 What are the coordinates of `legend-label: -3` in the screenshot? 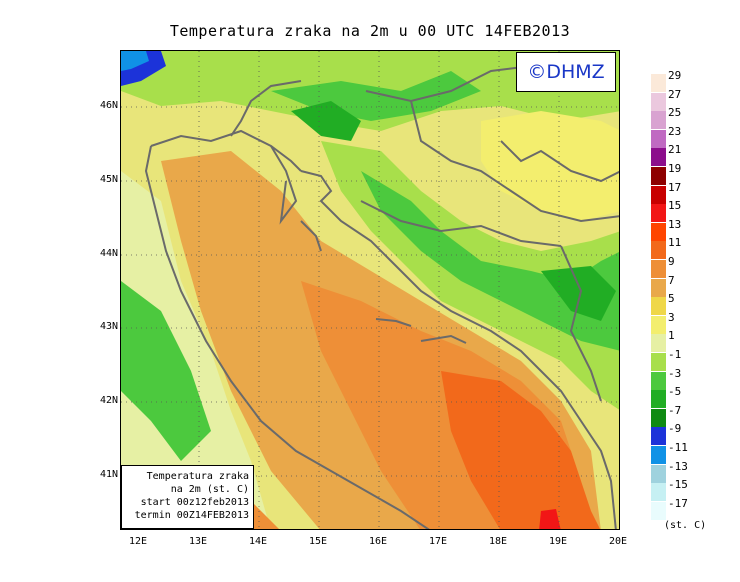 It's located at (675, 373).